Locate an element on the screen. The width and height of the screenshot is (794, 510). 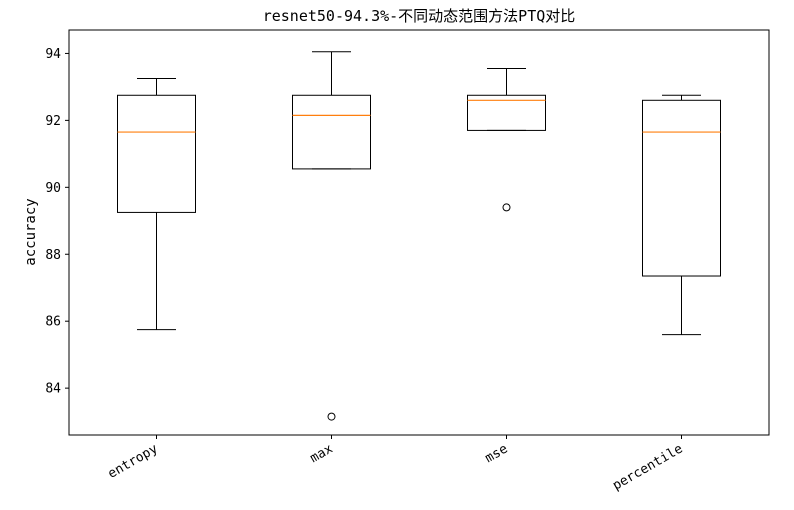
y-axis-label: accuracy is located at coordinates (31, 231).